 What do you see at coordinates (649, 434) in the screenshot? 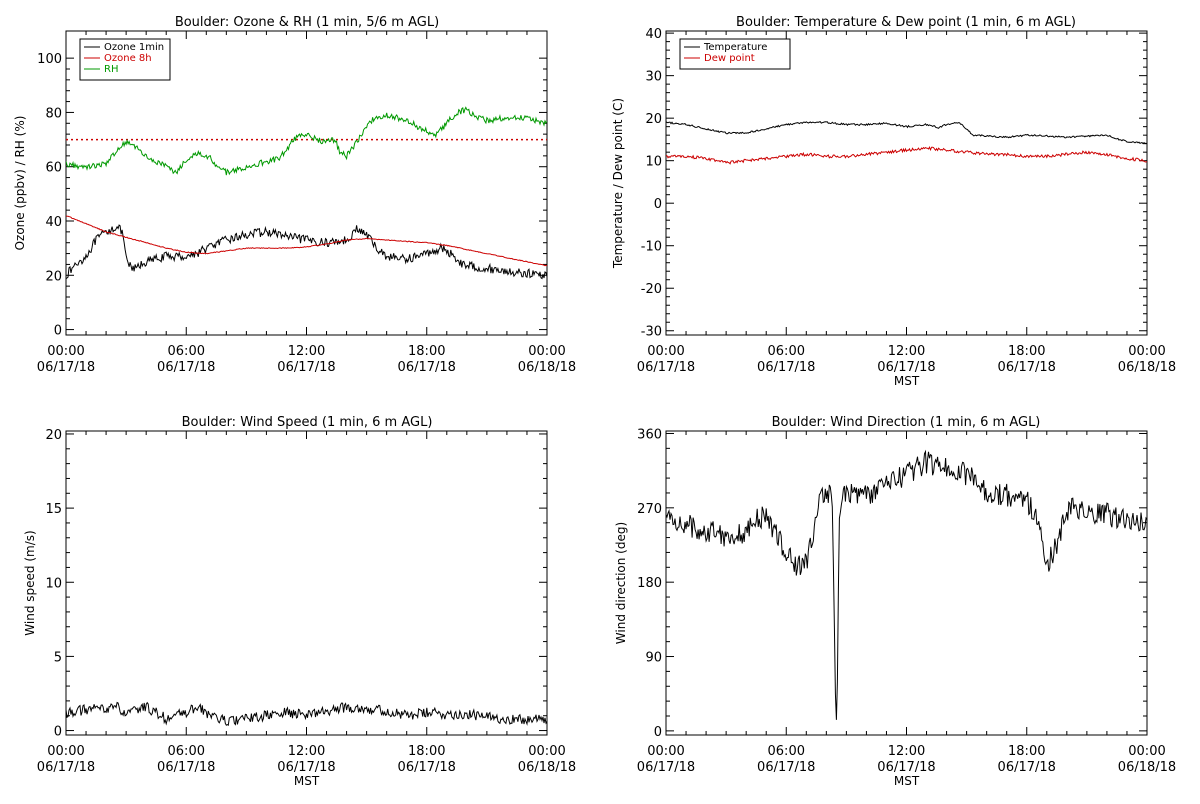
I see `y-tick-label: 360` at bounding box center [649, 434].